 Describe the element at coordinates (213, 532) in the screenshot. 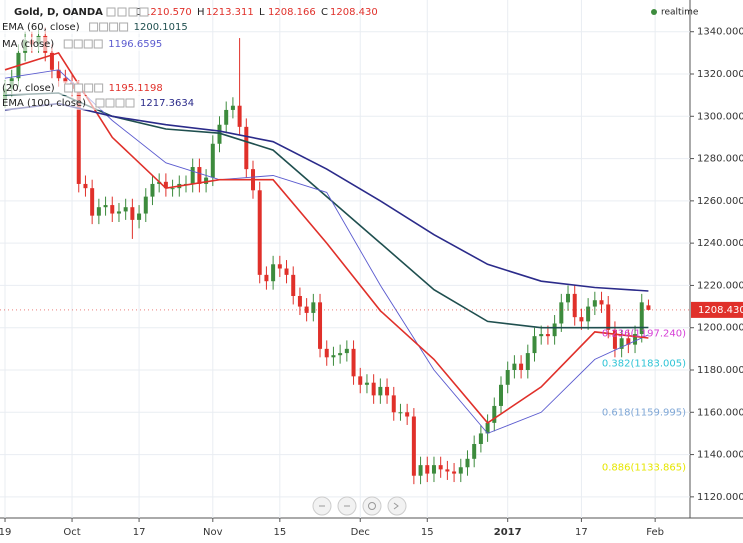

I see `x-tick-label: Nov` at that location.